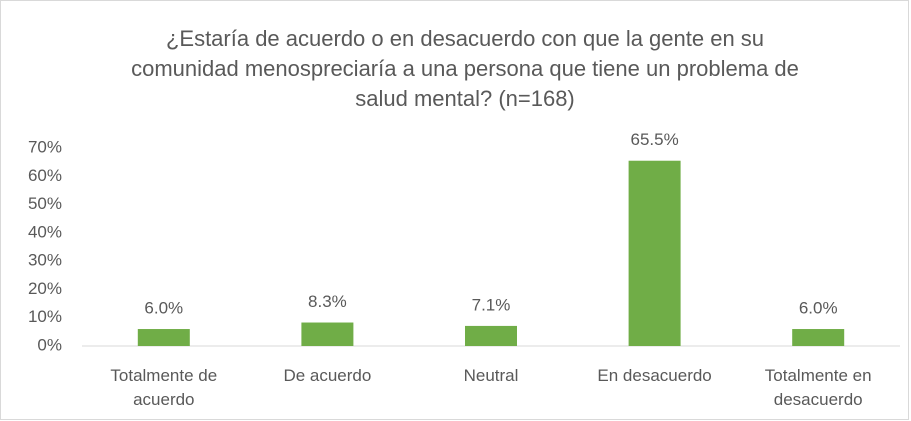 This screenshot has height=421, width=911. What do you see at coordinates (45, 316) in the screenshot?
I see `y-tick-label: 10%` at bounding box center [45, 316].